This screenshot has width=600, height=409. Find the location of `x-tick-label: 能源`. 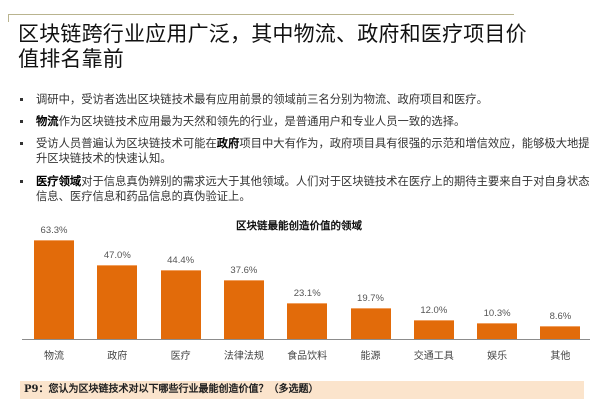

x-tick-label: 能源 is located at coordinates (370, 356).